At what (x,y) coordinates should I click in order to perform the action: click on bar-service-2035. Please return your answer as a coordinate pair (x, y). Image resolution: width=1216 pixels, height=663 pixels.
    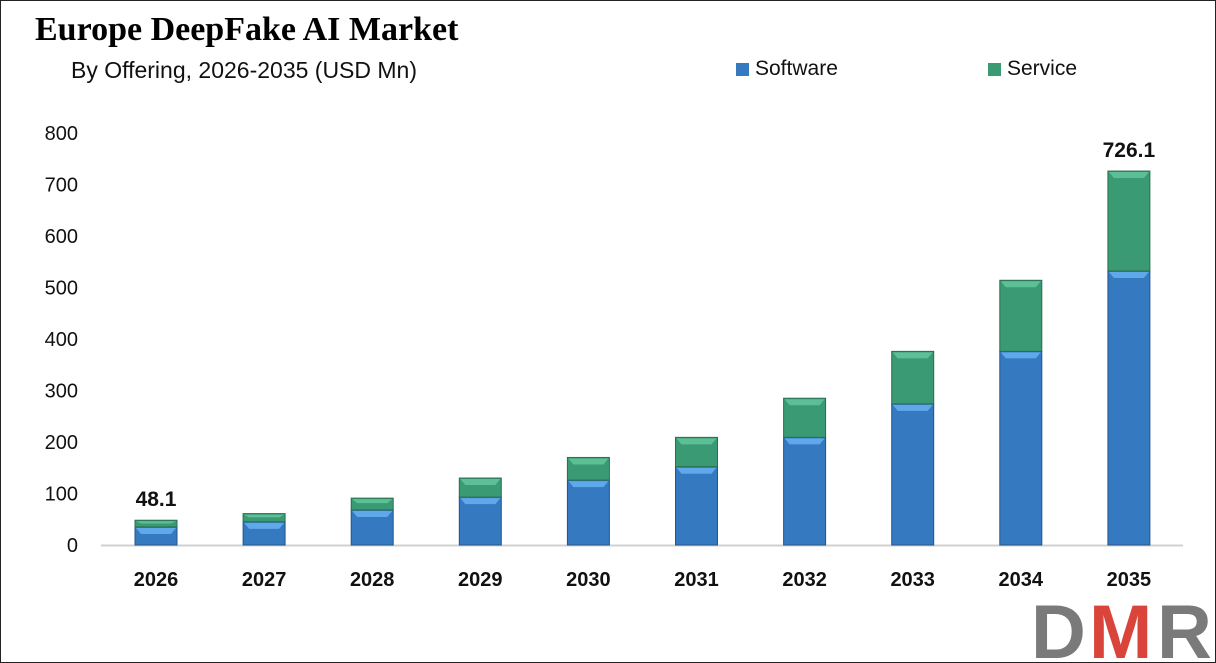
    Looking at the image, I should click on (1129, 221).